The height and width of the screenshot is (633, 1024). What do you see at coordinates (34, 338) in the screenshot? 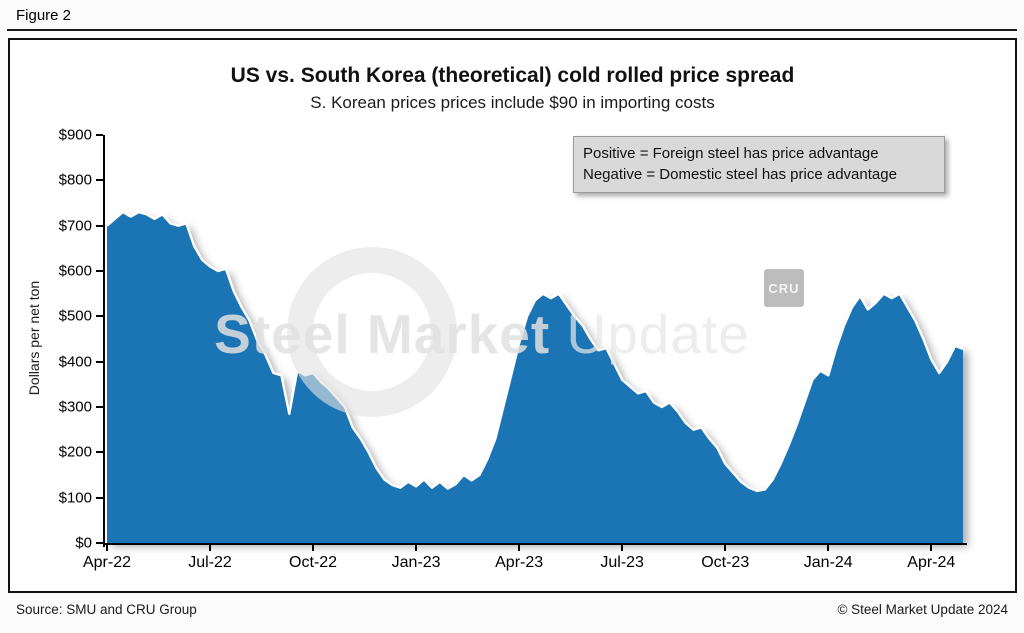
I see `y-axis-title: Dollars per net ton` at bounding box center [34, 338].